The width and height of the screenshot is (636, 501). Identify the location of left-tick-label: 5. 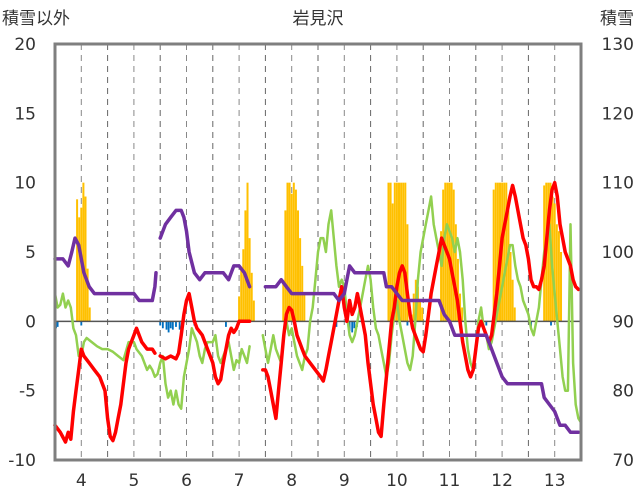
(30, 253).